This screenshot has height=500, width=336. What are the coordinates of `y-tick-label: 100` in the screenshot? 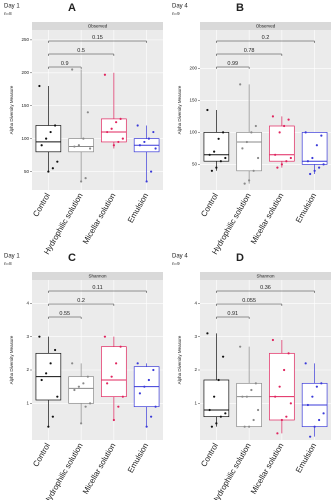 It's located at (193, 132).